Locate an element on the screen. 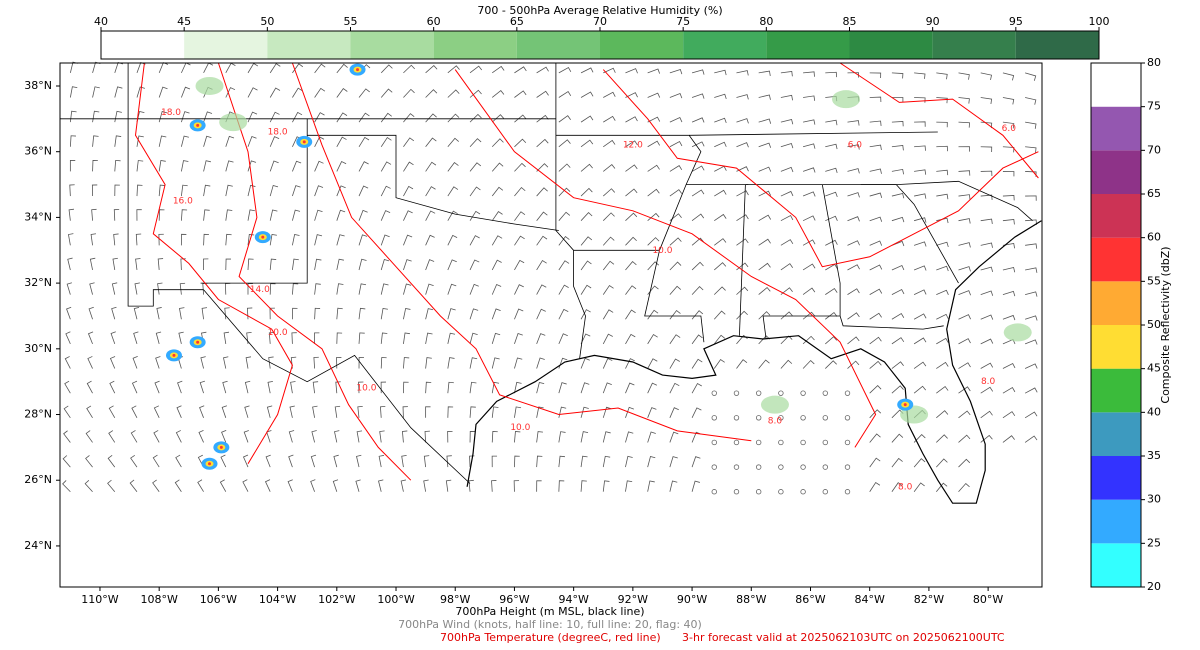 The width and height of the screenshot is (1200, 650). humidity-bin is located at coordinates (475, 45).